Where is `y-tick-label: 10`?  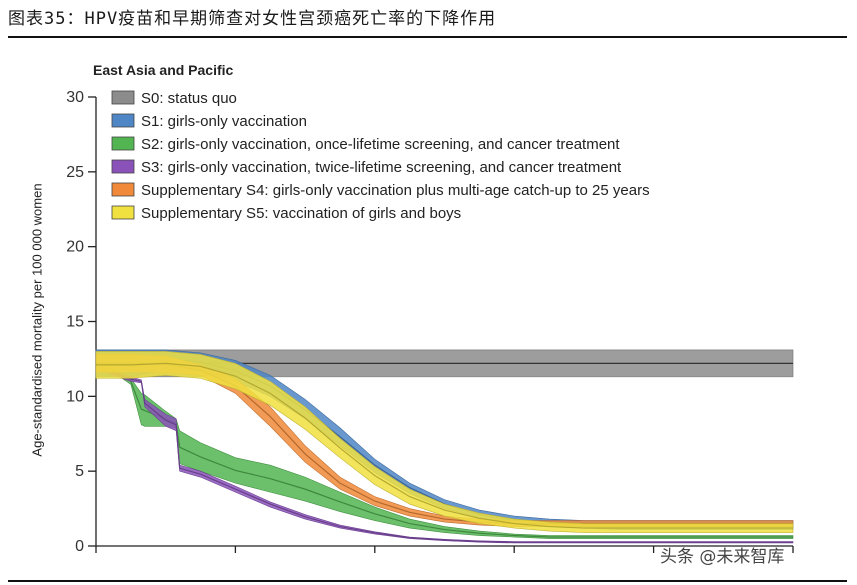 y-tick-label: 10 is located at coordinates (75, 396).